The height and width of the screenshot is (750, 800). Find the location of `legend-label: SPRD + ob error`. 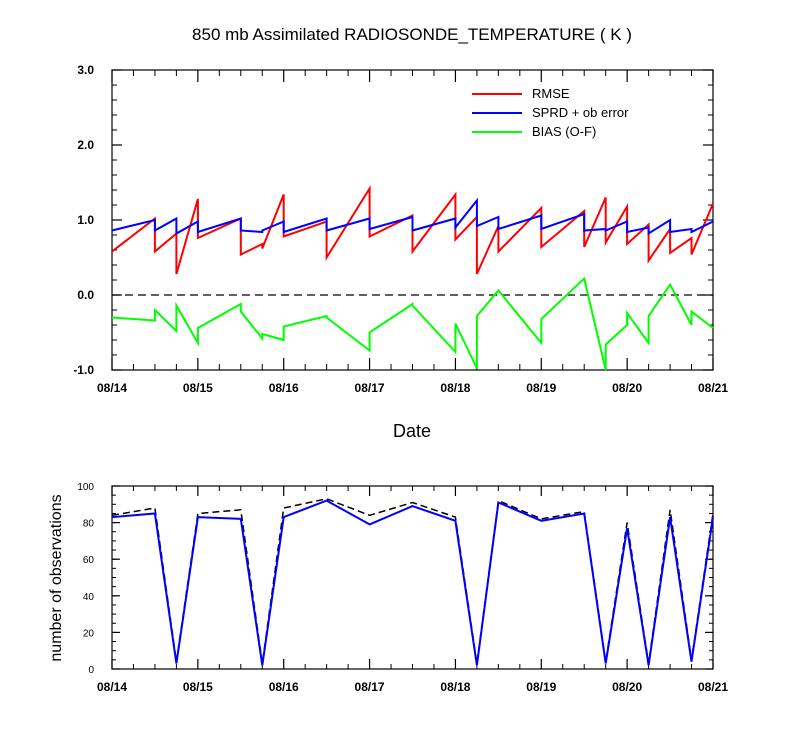

legend-label: SPRD + ob error is located at coordinates (580, 112).